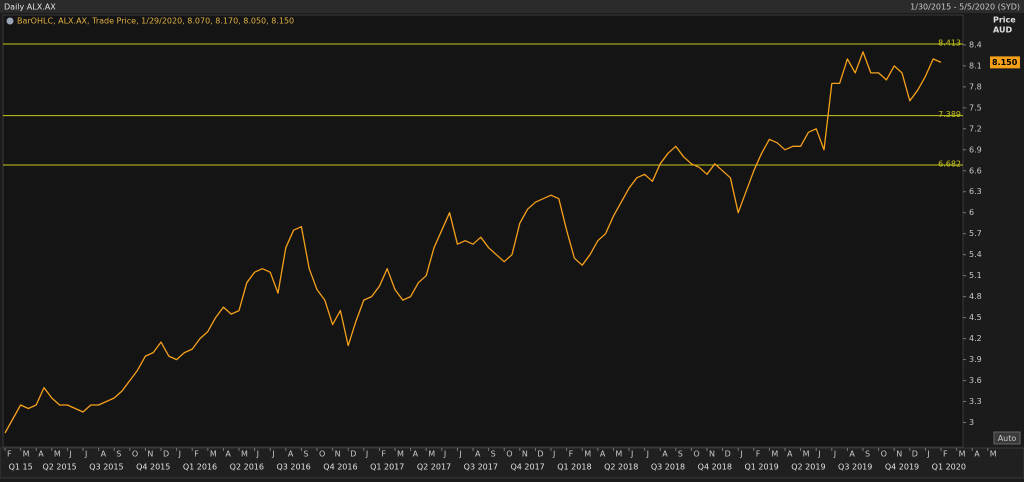 This screenshot has width=1024, height=482. Describe the element at coordinates (949, 467) in the screenshot. I see `quarter-label: Q1 2020` at that location.